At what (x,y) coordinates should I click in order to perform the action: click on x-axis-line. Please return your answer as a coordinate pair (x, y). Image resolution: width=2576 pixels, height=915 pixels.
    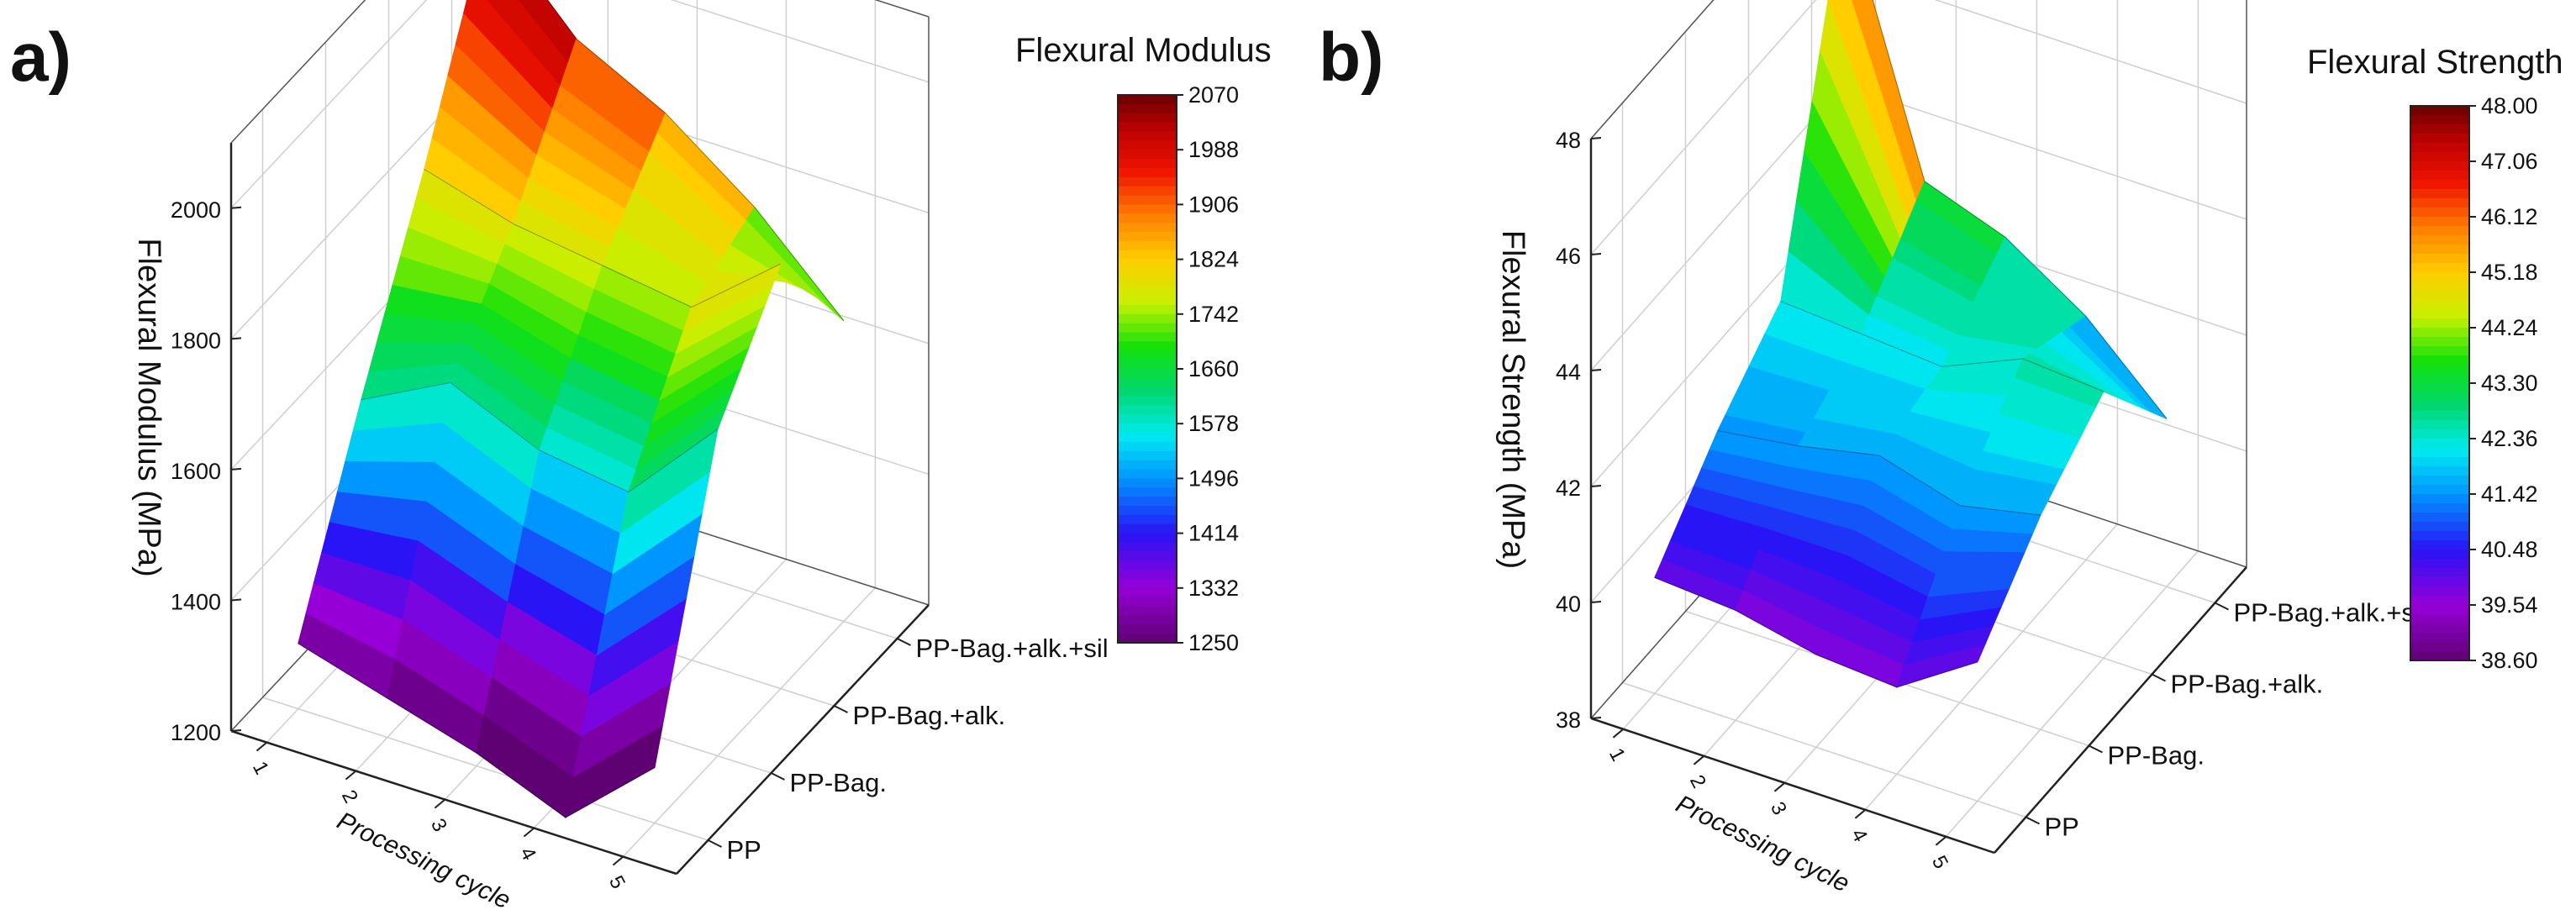
    Looking at the image, I should click on (453, 803).